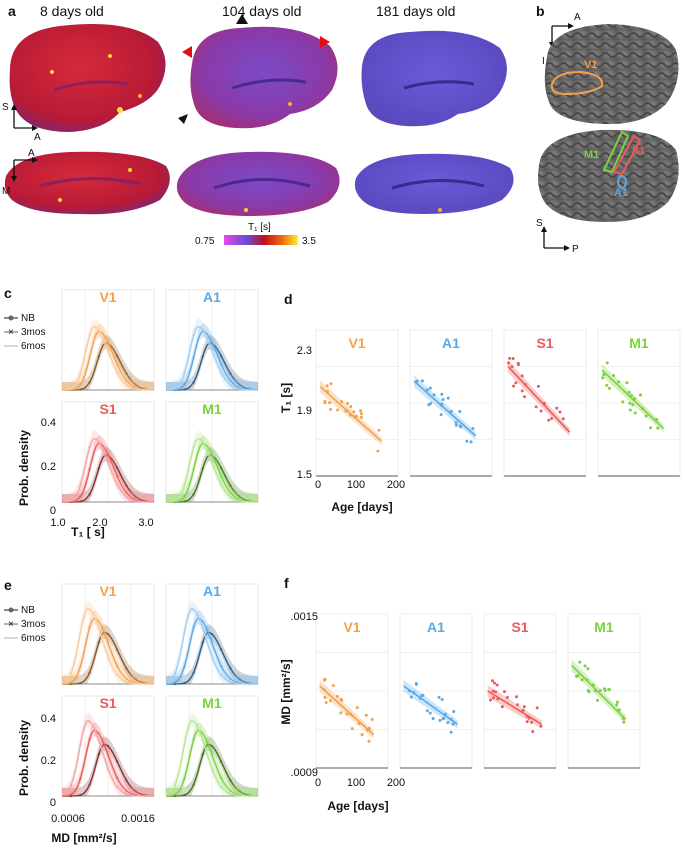 This screenshot has height=851, width=685. I want to click on panel-label-c: c, so click(8, 293).